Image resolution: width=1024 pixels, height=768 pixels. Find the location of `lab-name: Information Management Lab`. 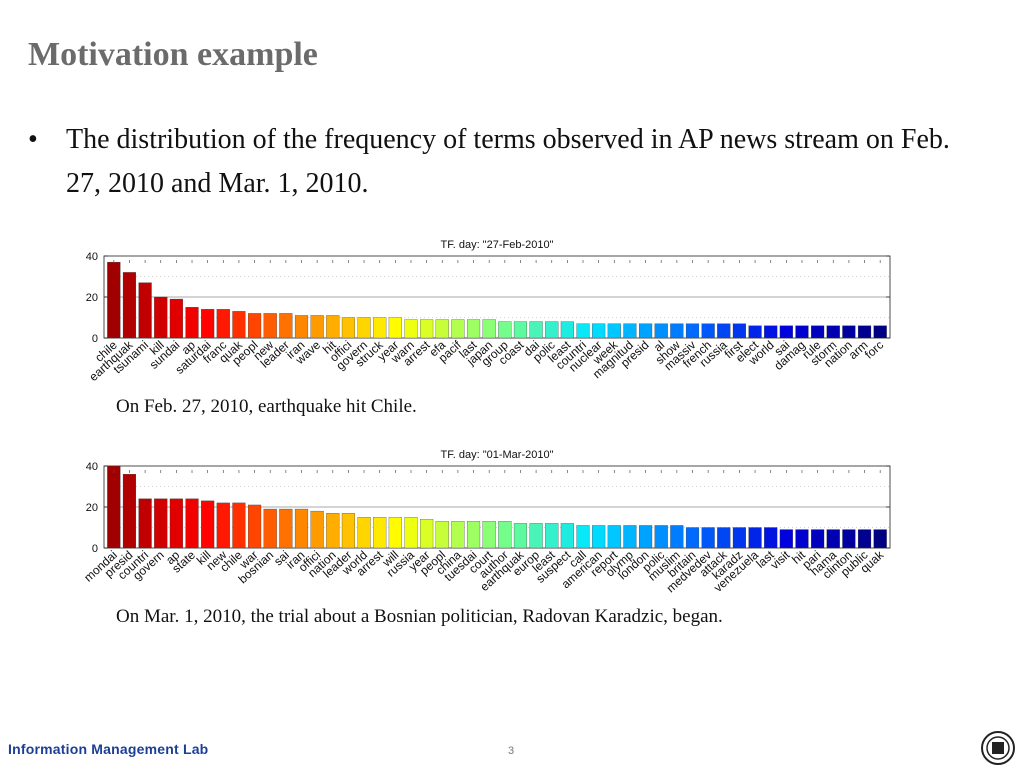

lab-name: Information Management Lab is located at coordinates (108, 749).